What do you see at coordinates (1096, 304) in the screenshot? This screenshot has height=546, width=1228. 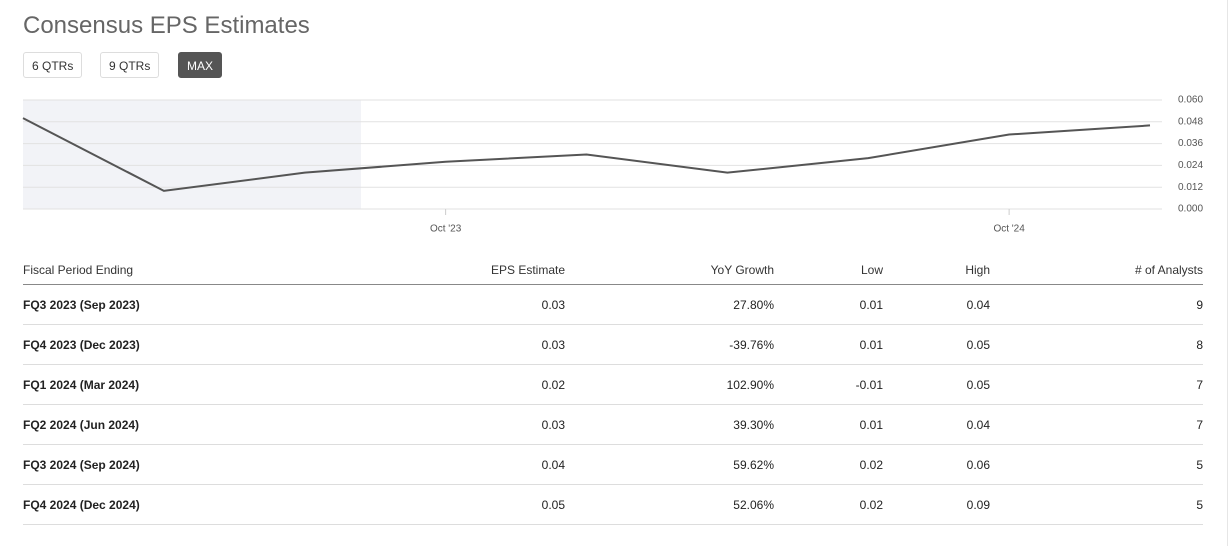 I see `table-cell: 9` at bounding box center [1096, 304].